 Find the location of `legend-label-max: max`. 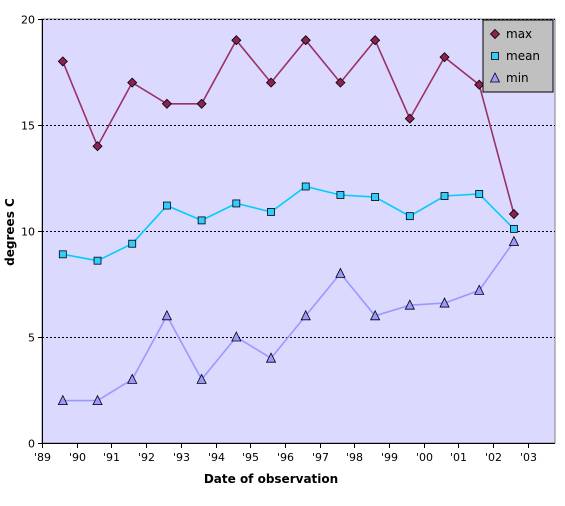

legend-label-max: max is located at coordinates (519, 34).